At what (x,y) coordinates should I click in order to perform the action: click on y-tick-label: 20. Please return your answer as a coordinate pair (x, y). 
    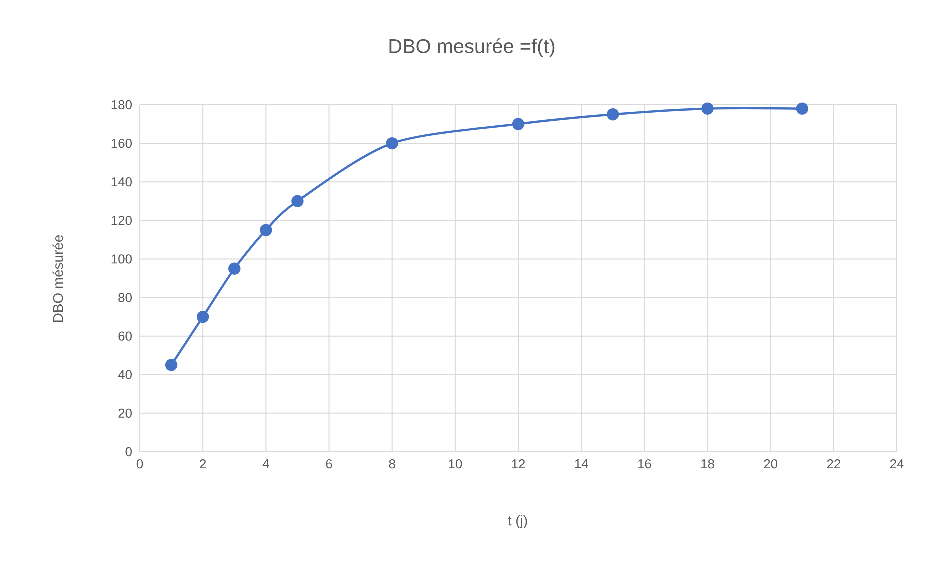
    Looking at the image, I should click on (125, 413).